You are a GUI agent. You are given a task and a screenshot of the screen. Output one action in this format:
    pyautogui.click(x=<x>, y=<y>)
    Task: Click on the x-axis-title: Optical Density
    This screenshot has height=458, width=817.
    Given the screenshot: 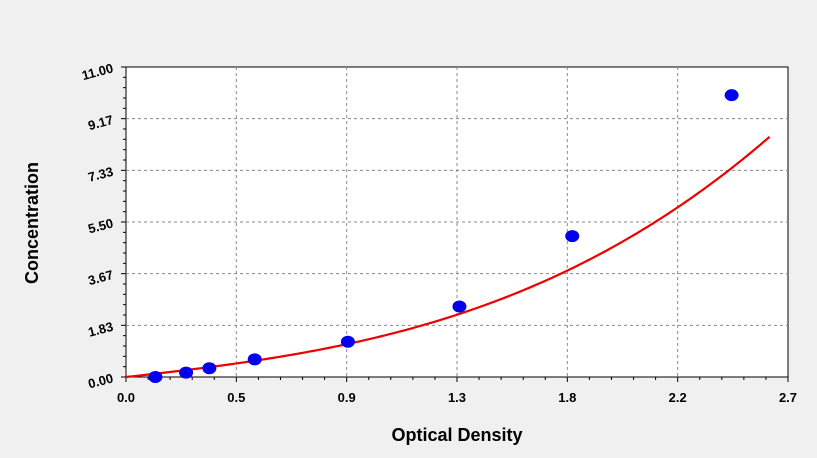 What is the action you would take?
    pyautogui.click(x=456, y=435)
    